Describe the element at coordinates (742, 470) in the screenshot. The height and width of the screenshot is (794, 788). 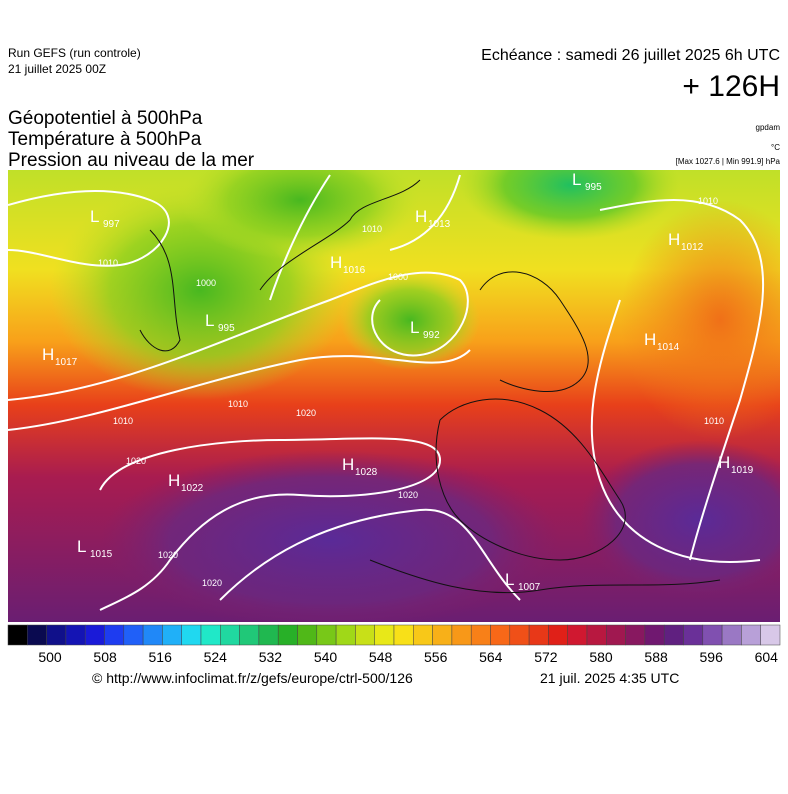
I see `pressure-value: 1019` at that location.